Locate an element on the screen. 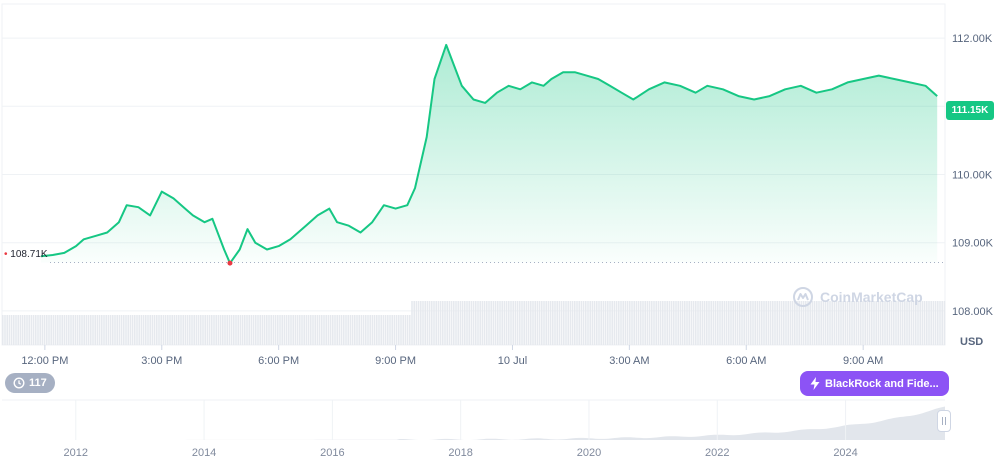  time-tick-label: 12:00 PM is located at coordinates (44, 361).